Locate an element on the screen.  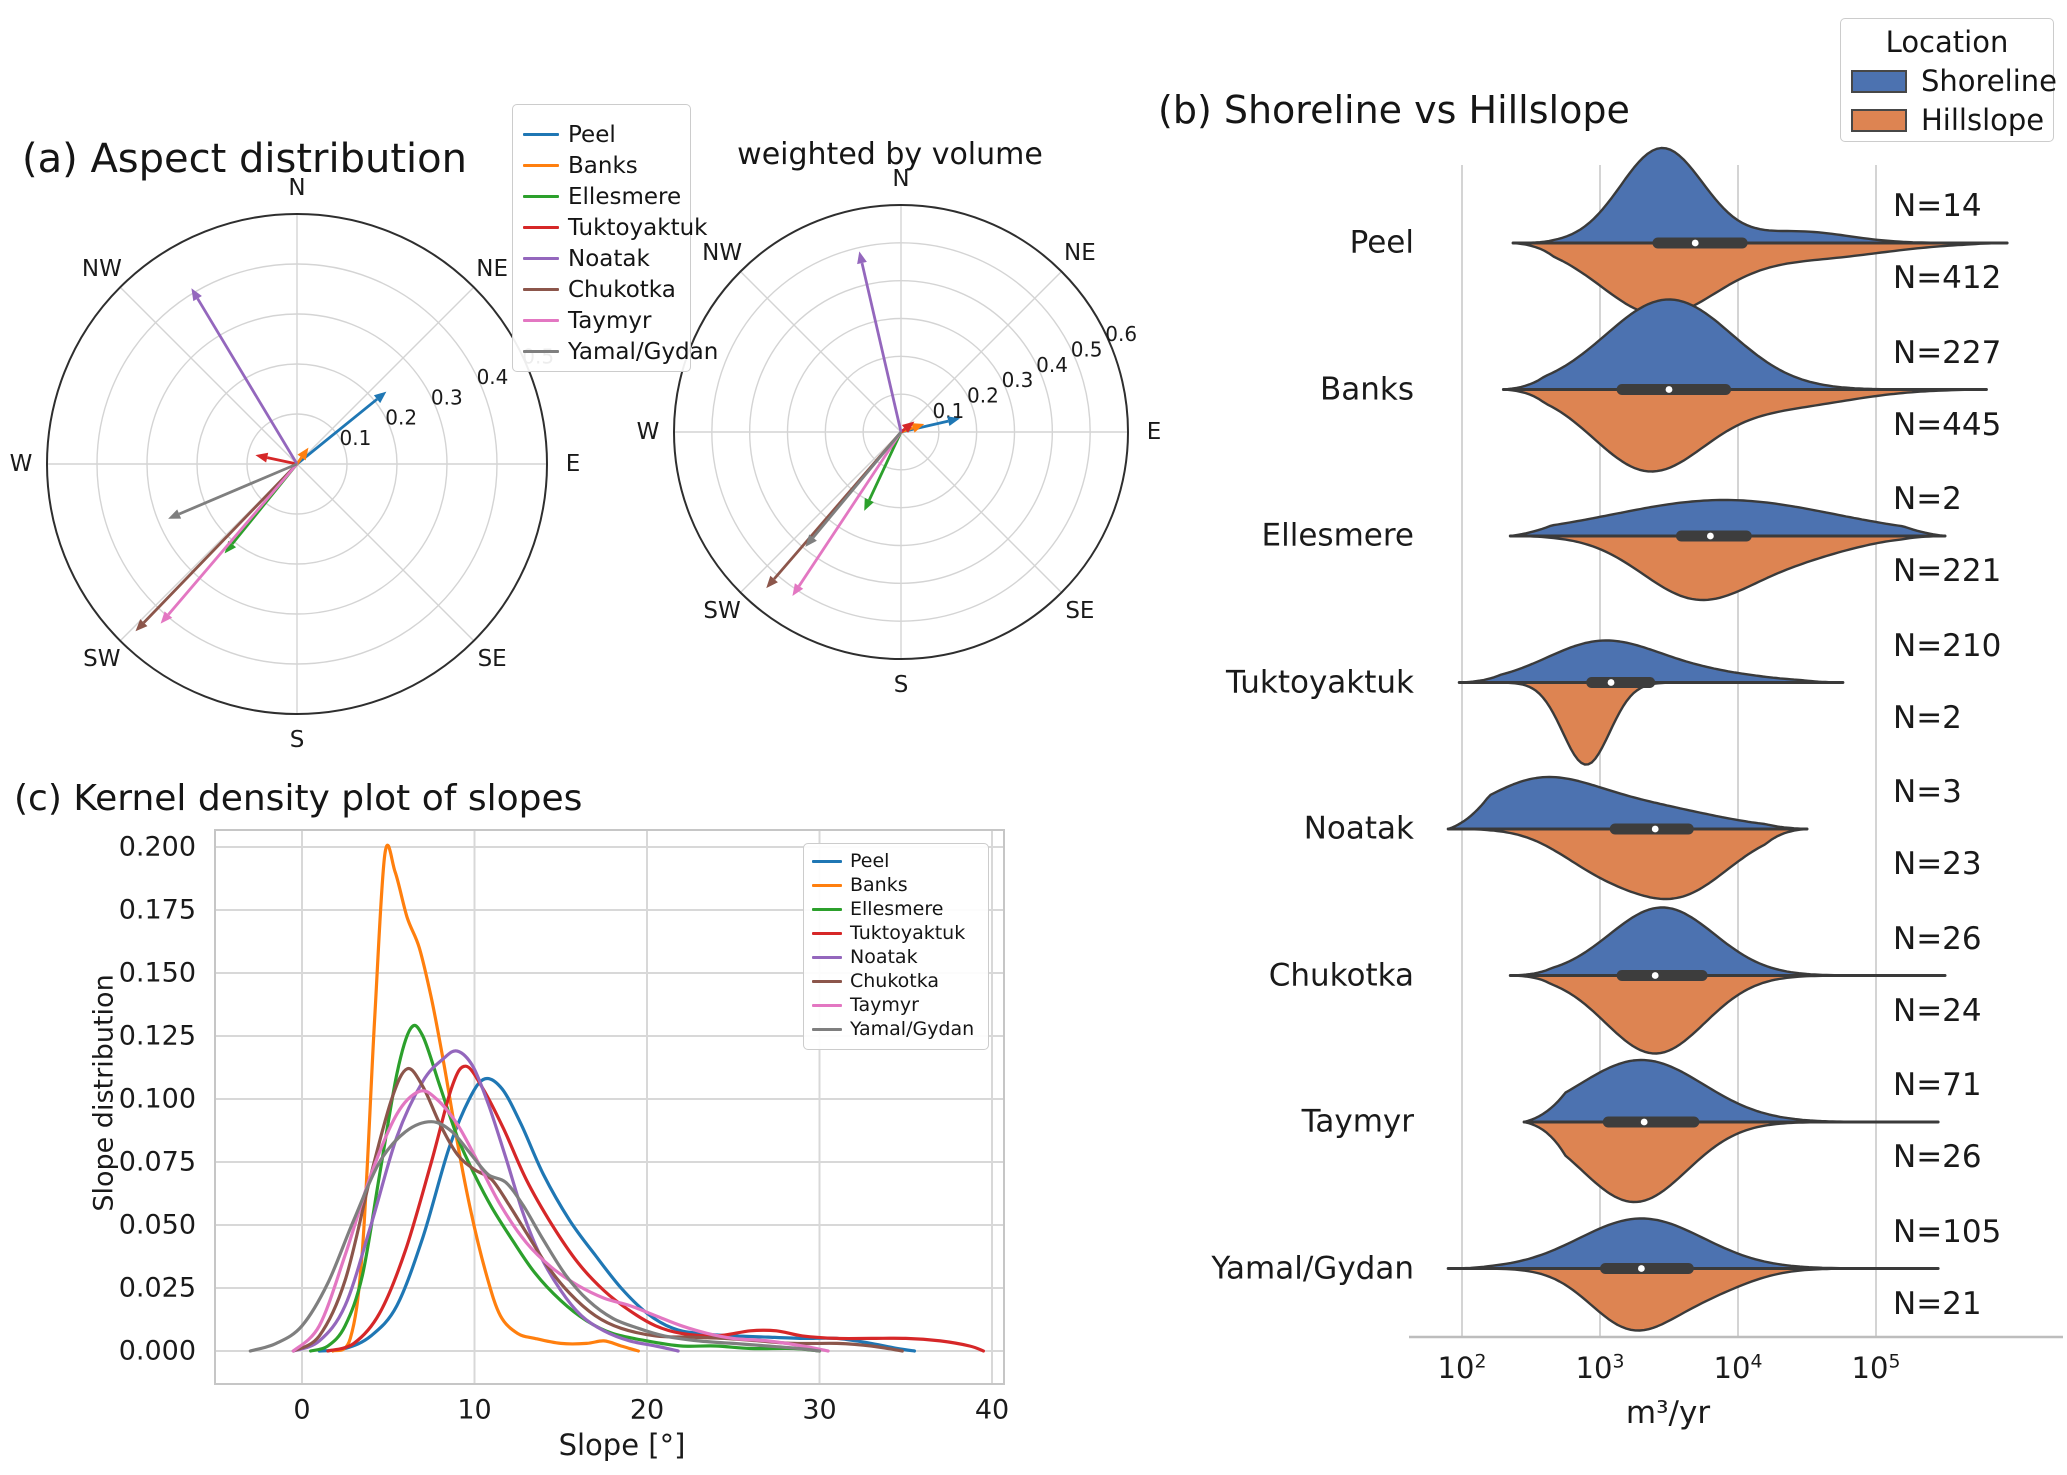
kde-legend-item-label: Noatak is located at coordinates (884, 957).